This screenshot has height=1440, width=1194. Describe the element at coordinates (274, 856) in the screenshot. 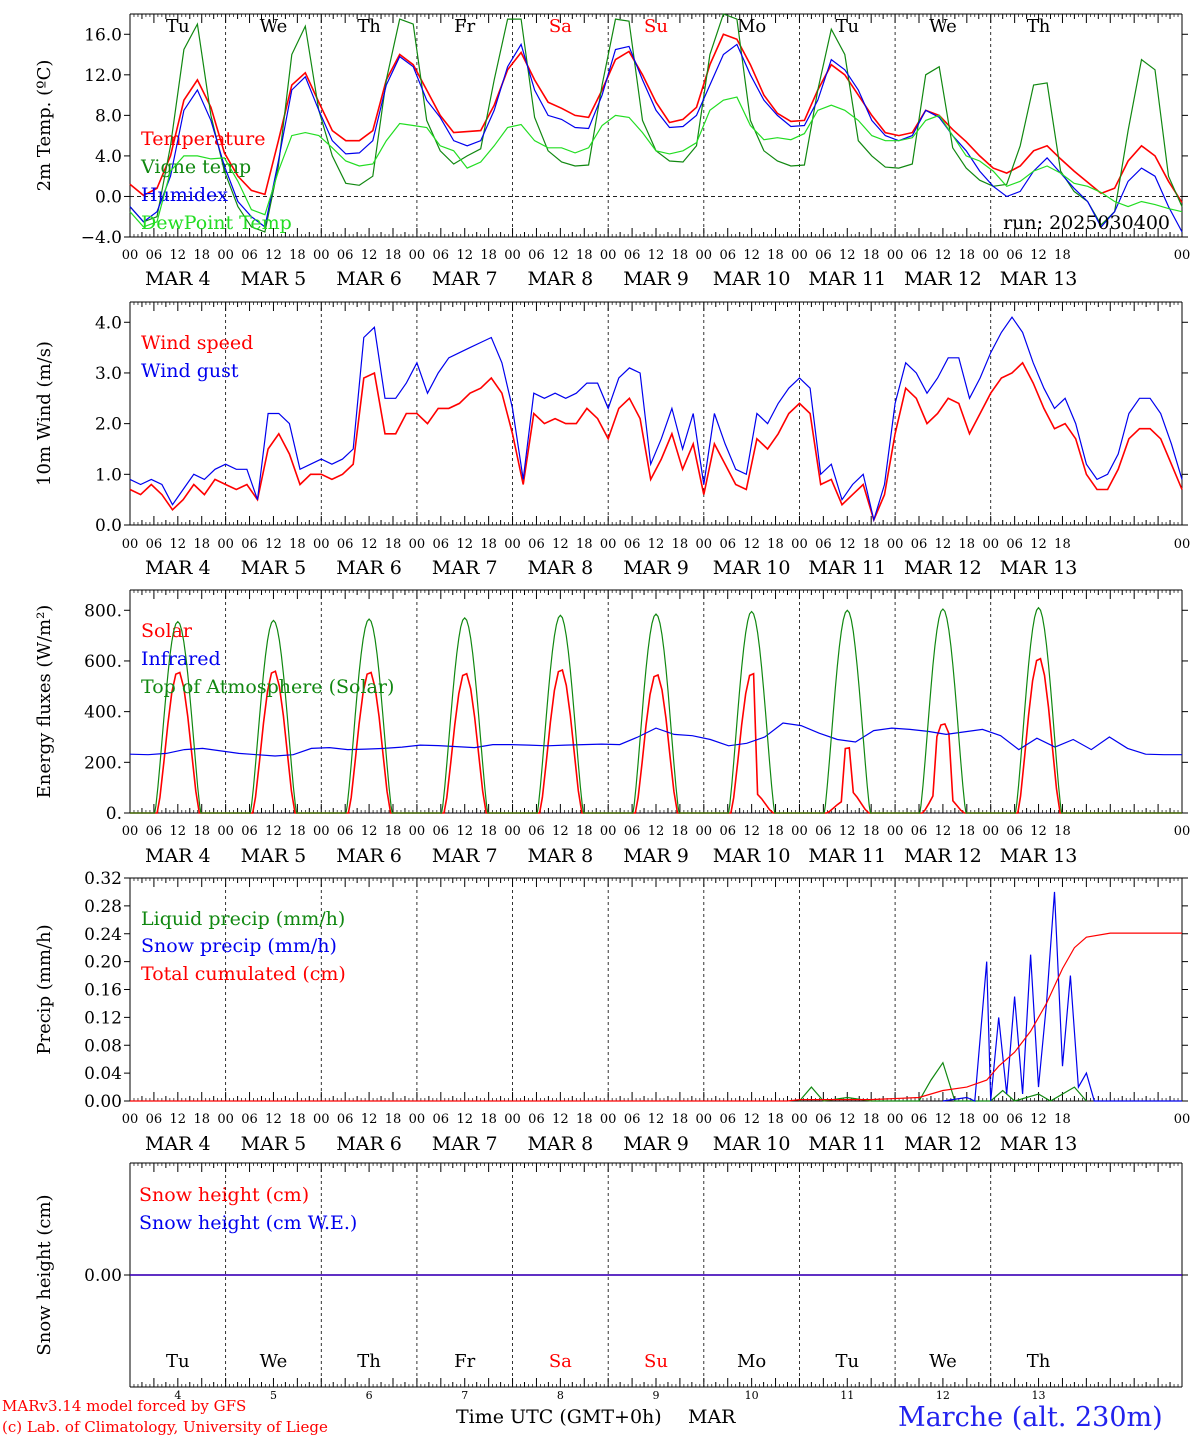

I see `energy-date-label: MAR 5` at that location.